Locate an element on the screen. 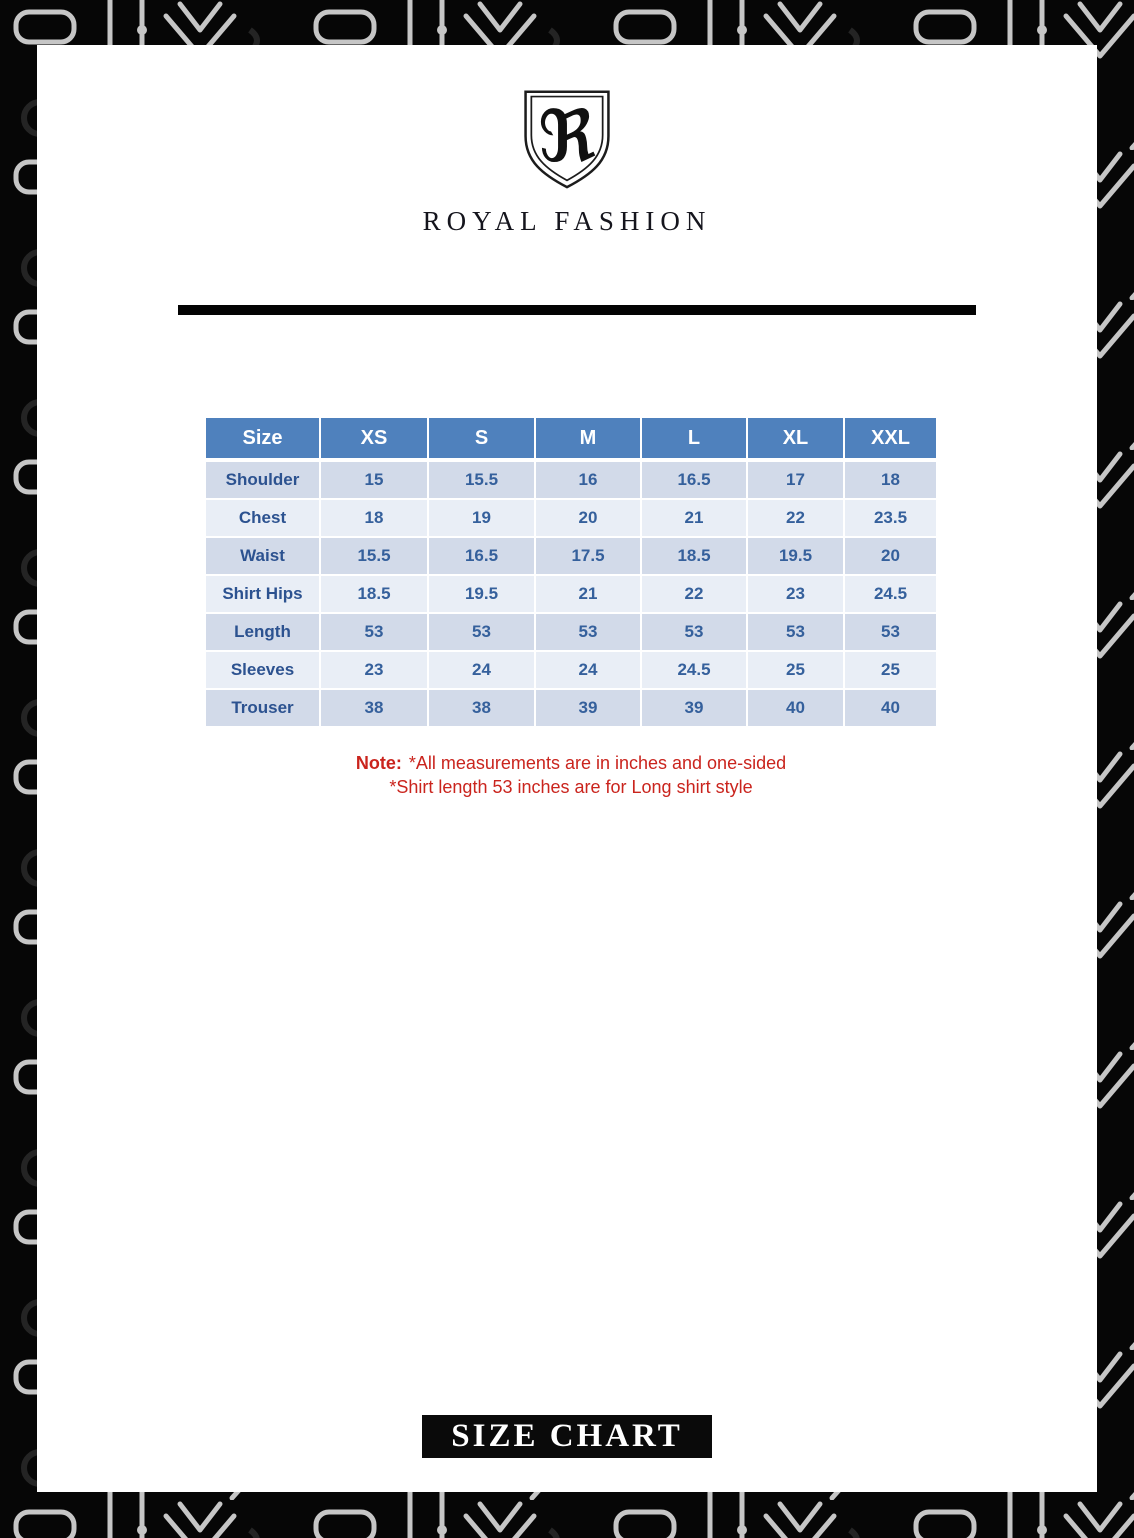  column-header-xl: XL is located at coordinates (796, 440).